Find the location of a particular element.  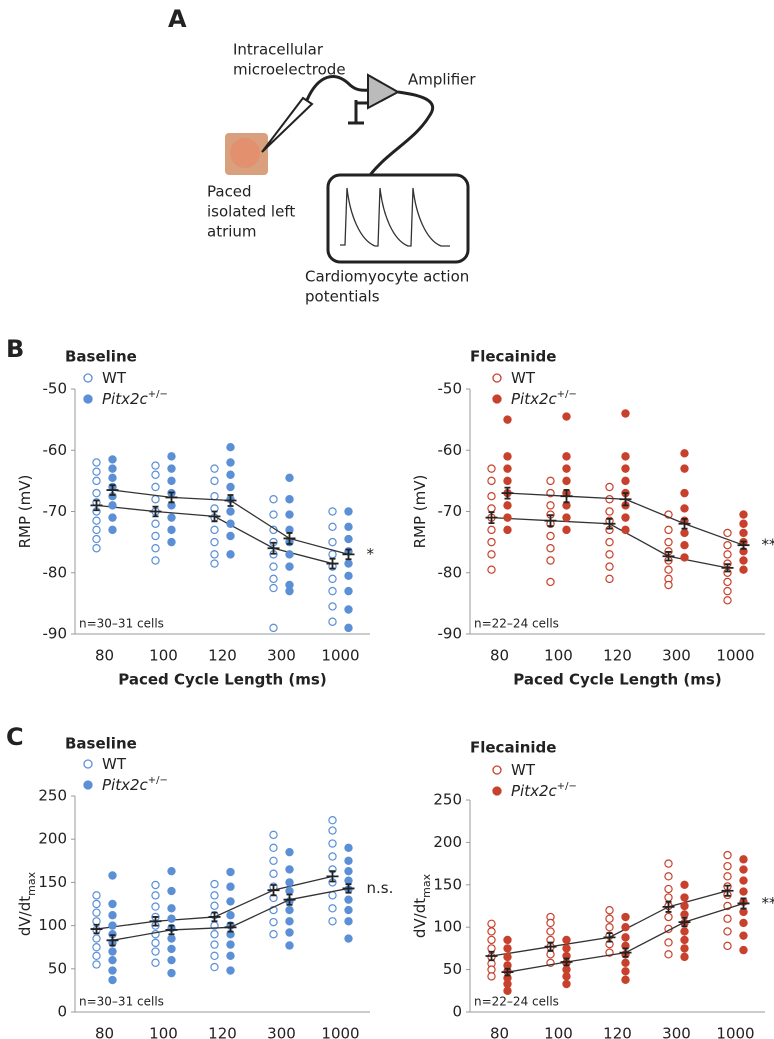

y-axis-label-main: dV/dt is located at coordinates (25, 916).